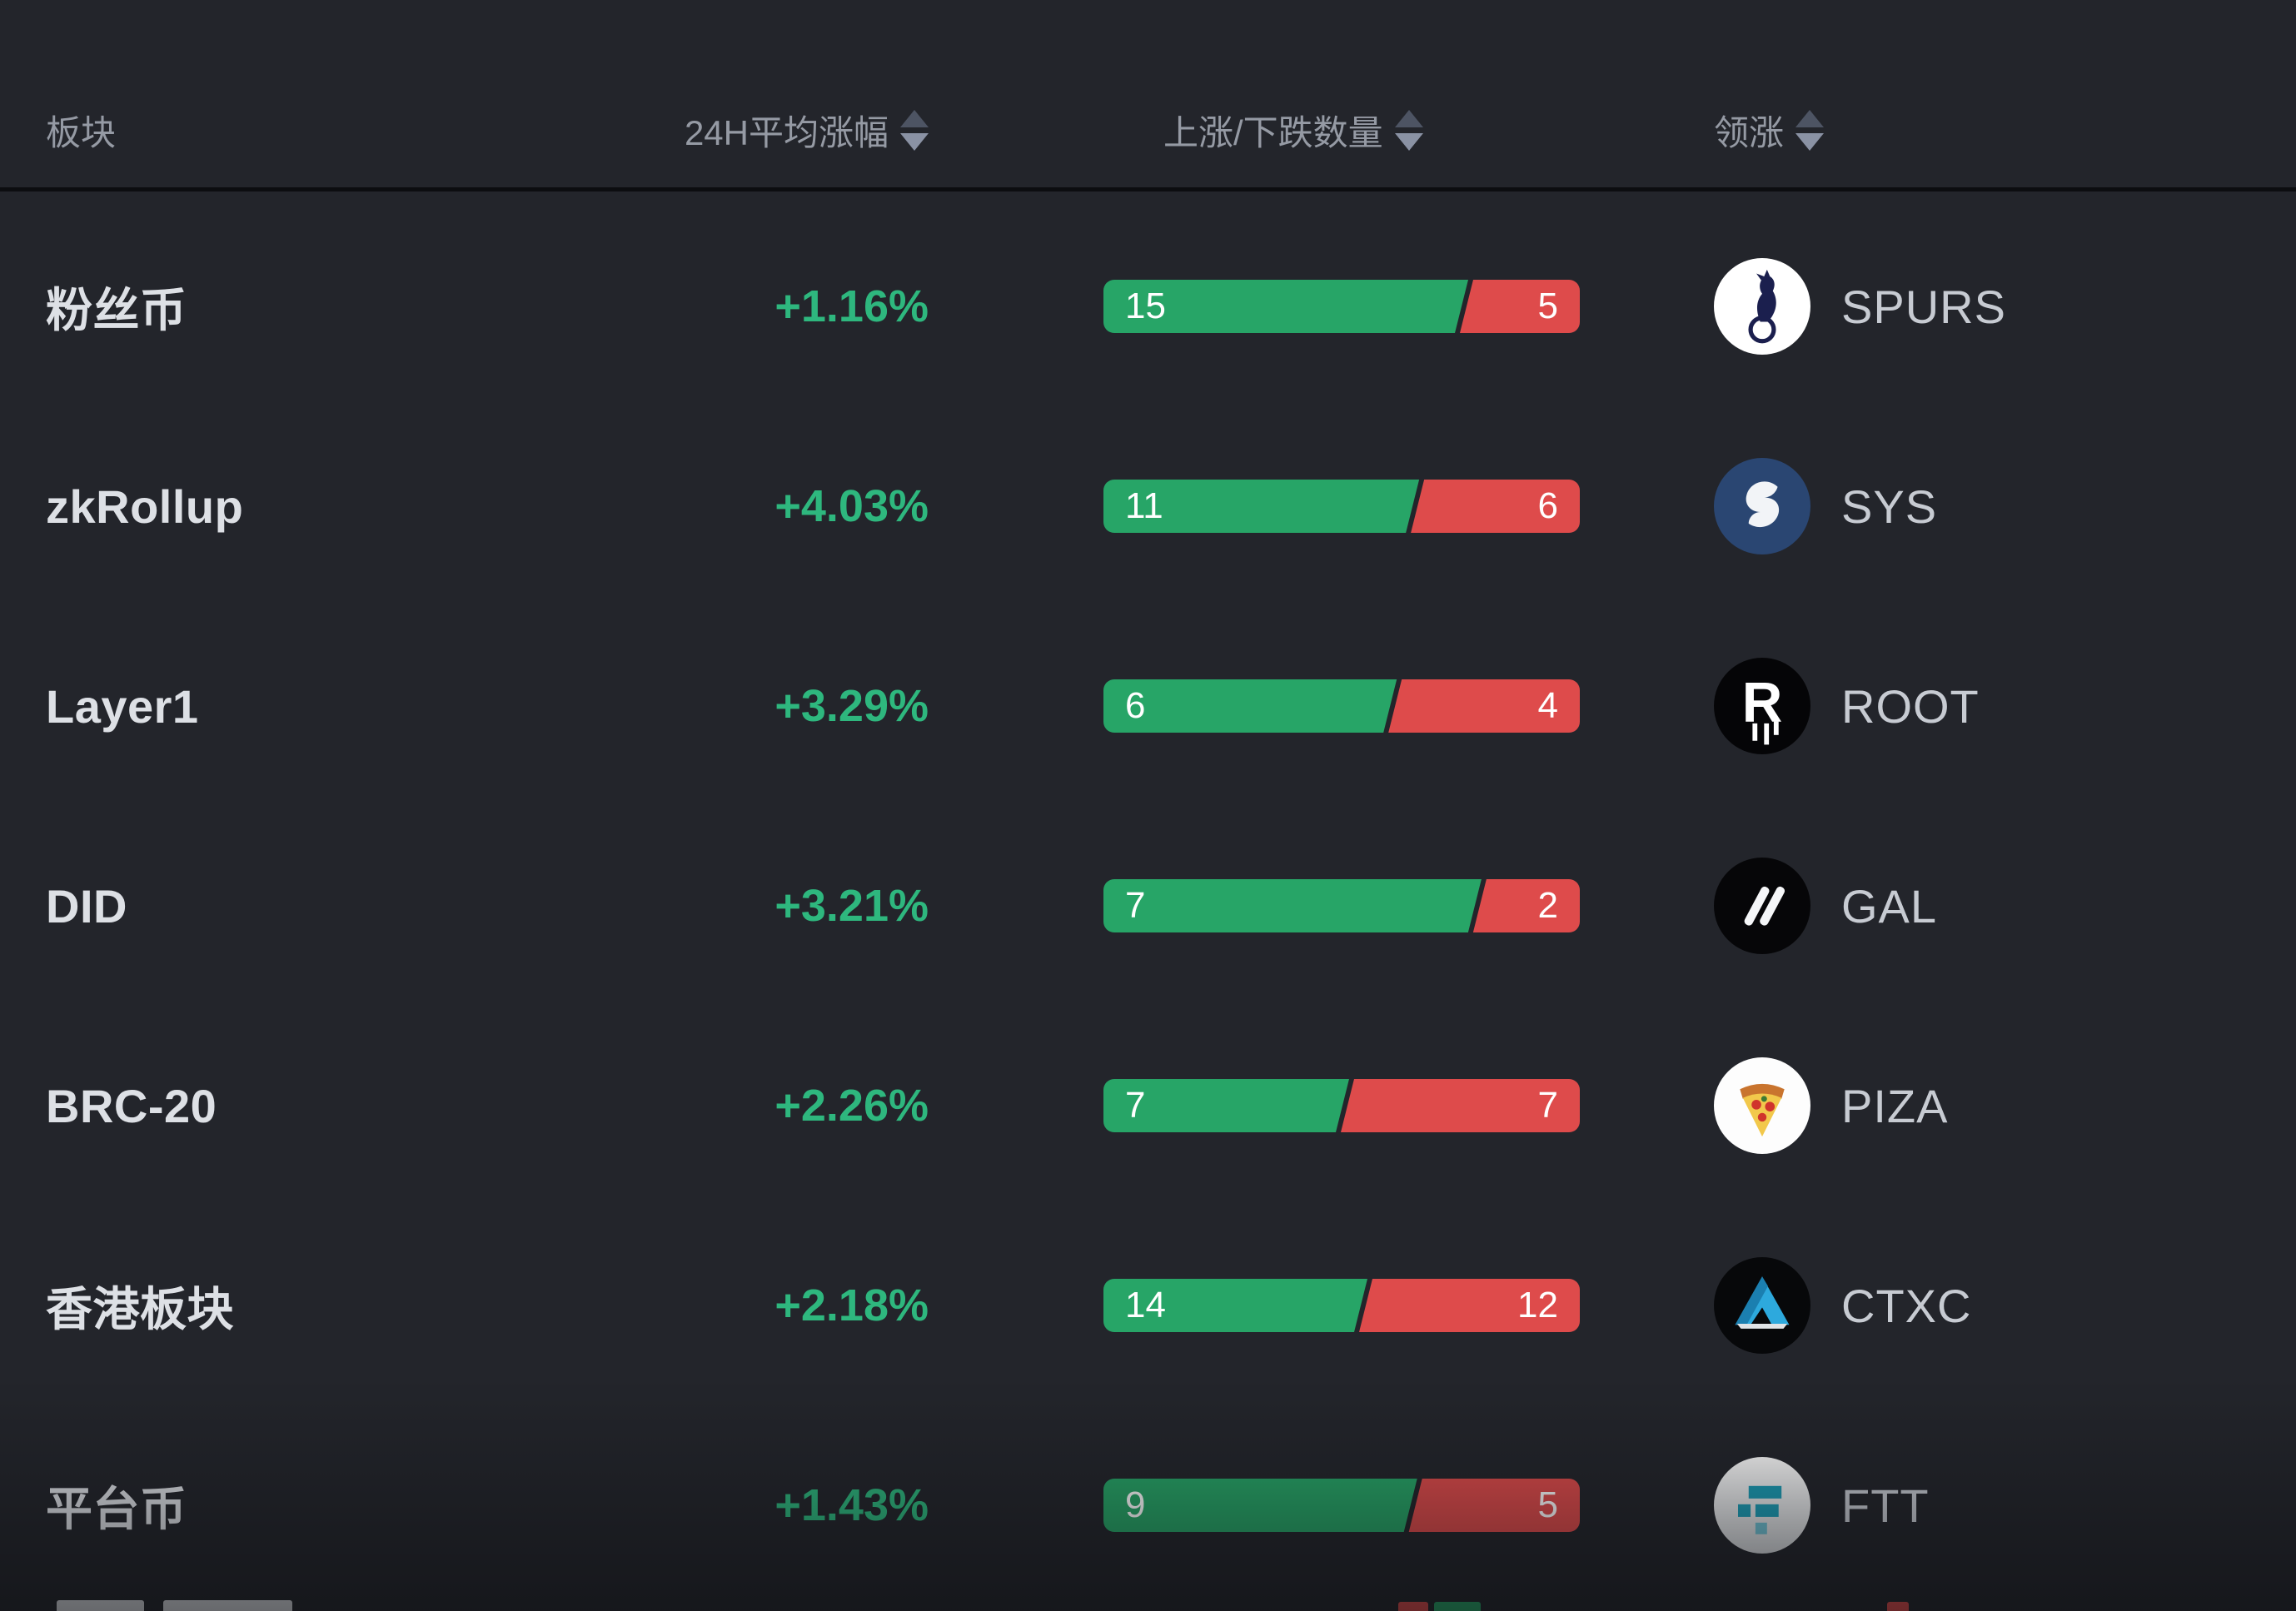  What do you see at coordinates (140, 1308) in the screenshot?
I see `sector-name: 香港板块` at bounding box center [140, 1308].